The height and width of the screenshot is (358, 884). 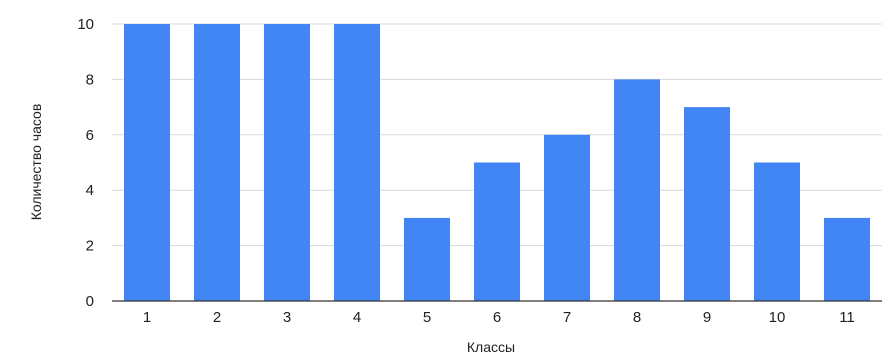 I want to click on y-tick-label: 6, so click(x=90, y=135).